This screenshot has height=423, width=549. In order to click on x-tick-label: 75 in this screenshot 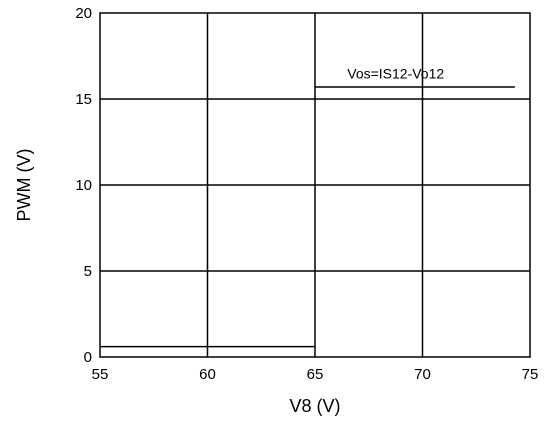, I will do `click(530, 374)`.